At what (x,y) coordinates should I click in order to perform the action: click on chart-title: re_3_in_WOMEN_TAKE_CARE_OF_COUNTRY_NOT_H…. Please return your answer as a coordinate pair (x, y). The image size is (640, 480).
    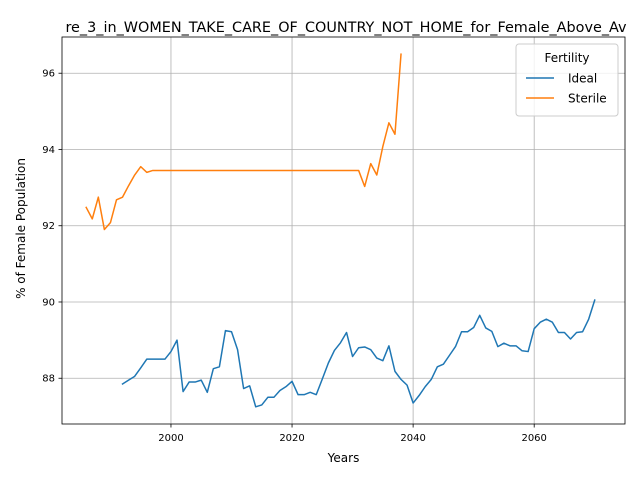
    Looking at the image, I should click on (346, 28).